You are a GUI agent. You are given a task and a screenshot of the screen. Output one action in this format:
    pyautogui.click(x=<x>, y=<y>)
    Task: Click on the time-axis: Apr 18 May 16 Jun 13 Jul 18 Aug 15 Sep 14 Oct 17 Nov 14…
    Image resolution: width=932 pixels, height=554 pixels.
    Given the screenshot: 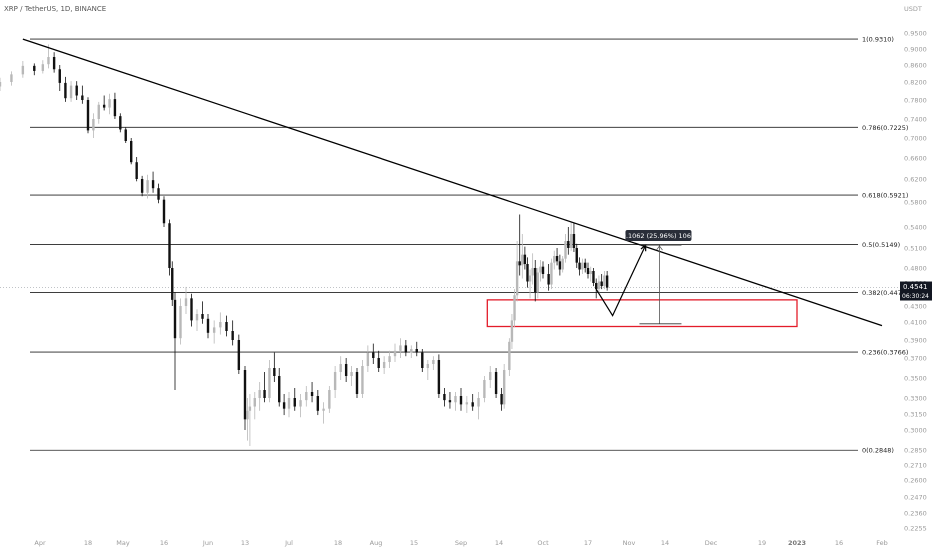 What is the action you would take?
    pyautogui.click(x=460, y=543)
    